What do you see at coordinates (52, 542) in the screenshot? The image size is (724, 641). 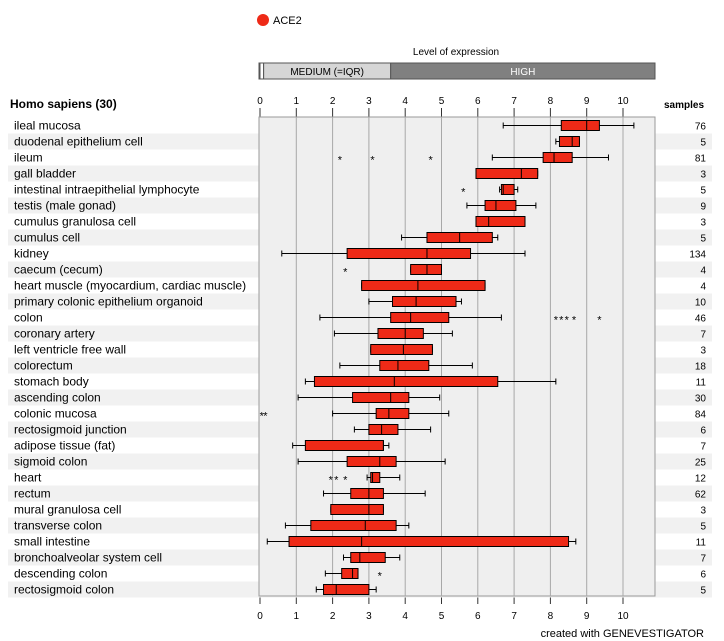 I see `row-label: small intestine` at bounding box center [52, 542].